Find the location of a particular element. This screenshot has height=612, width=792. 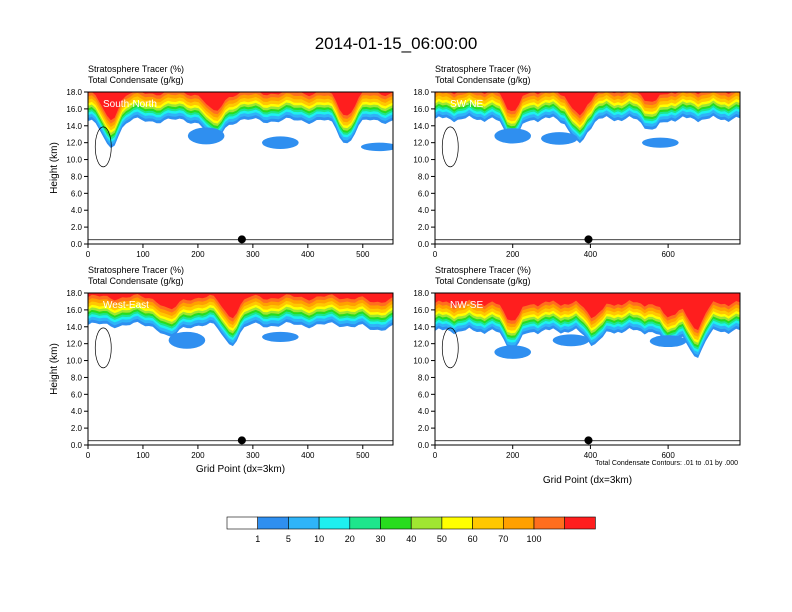

panel-label: SW-NE is located at coordinates (466, 104).